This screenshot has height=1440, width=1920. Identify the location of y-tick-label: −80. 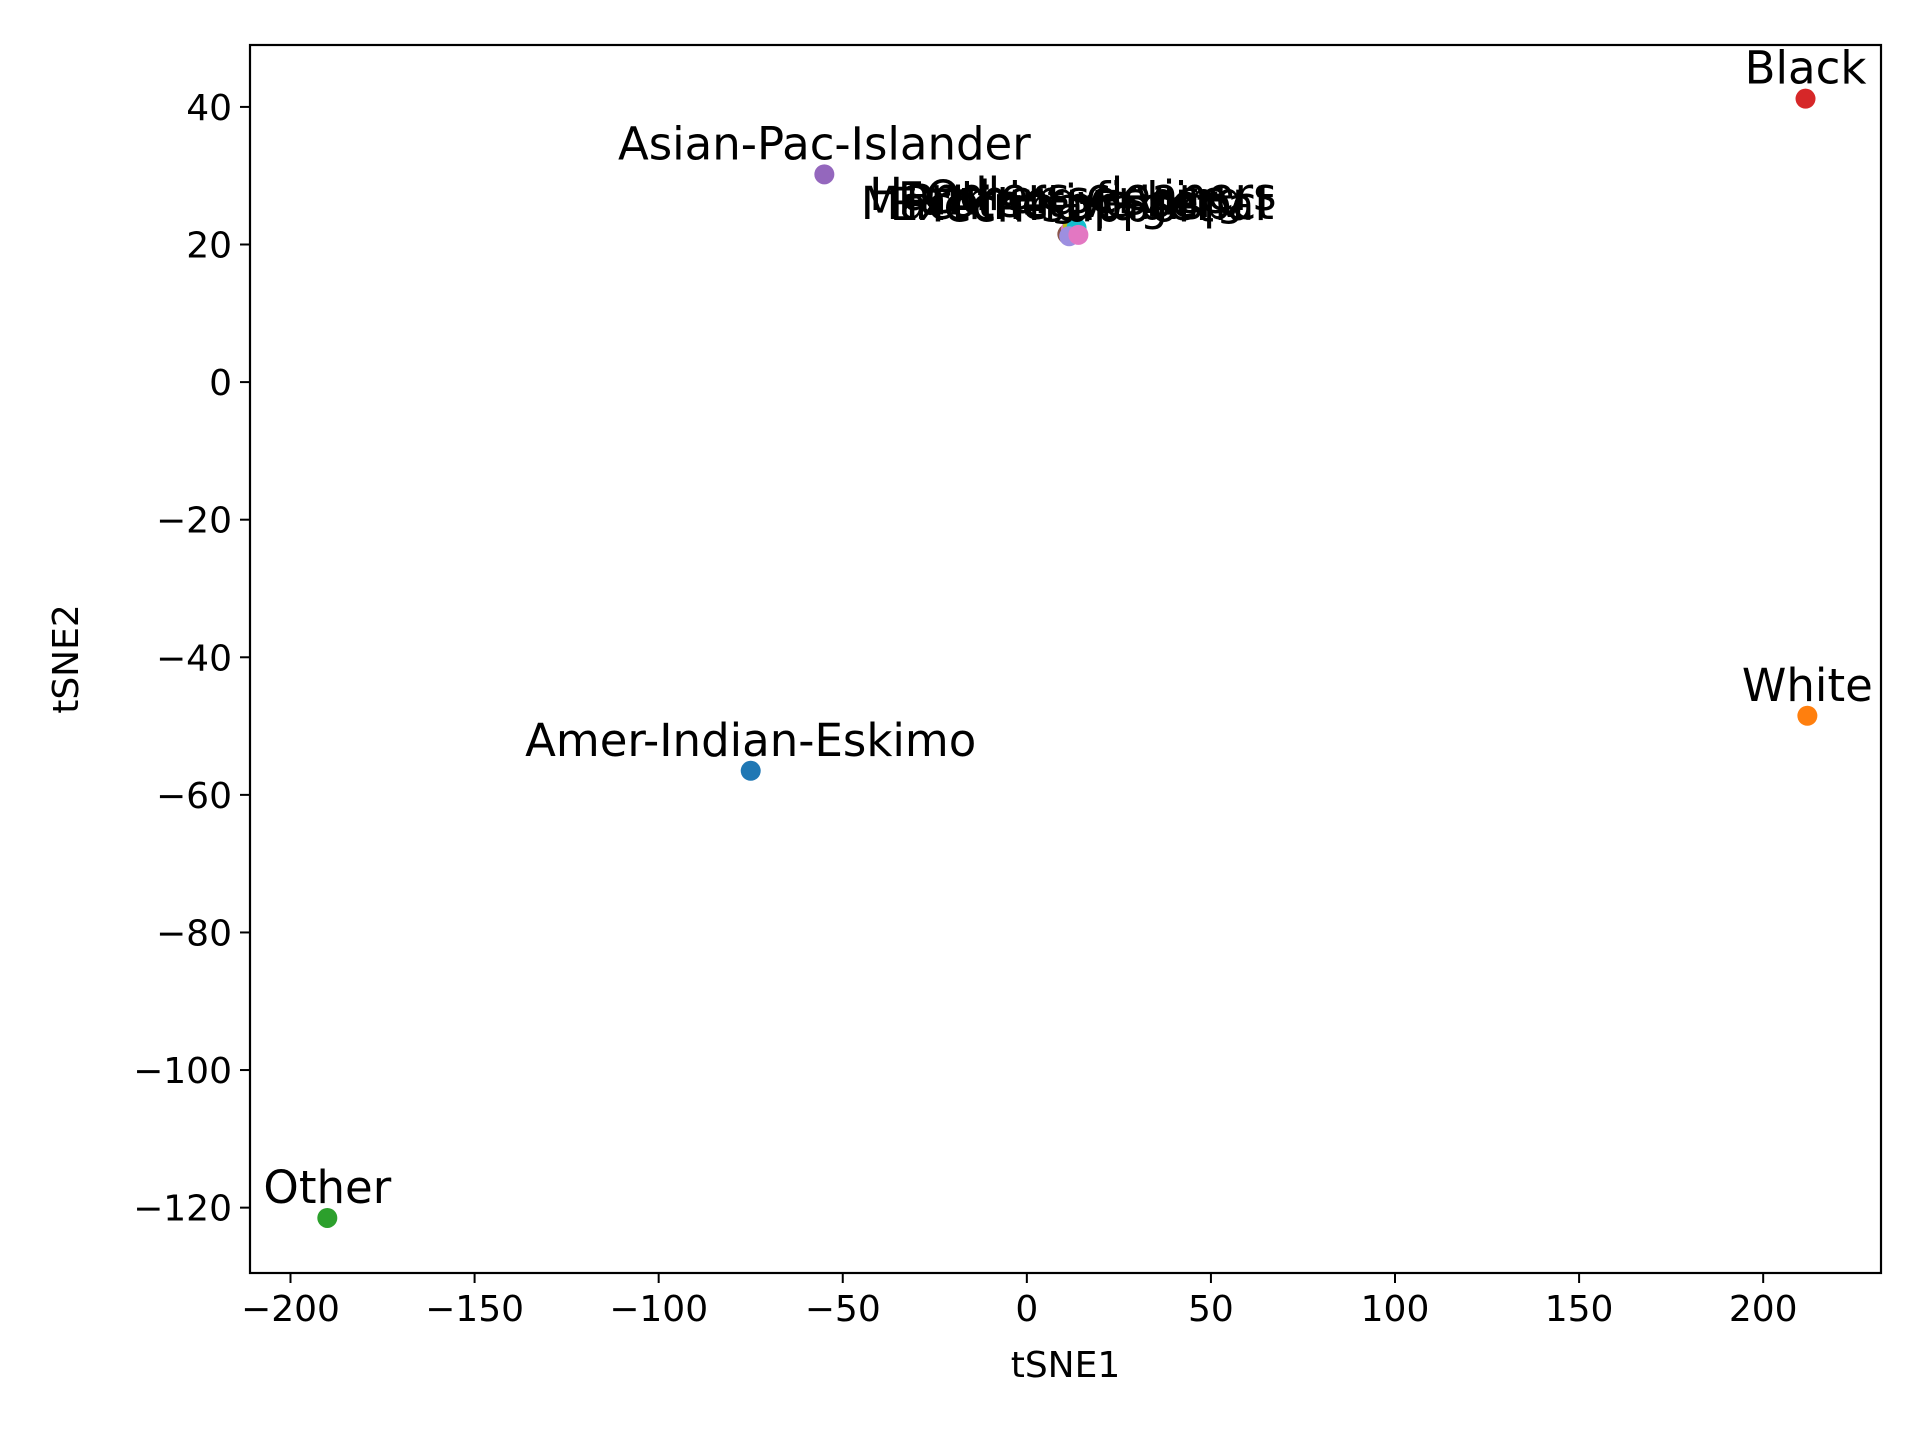
(194, 933).